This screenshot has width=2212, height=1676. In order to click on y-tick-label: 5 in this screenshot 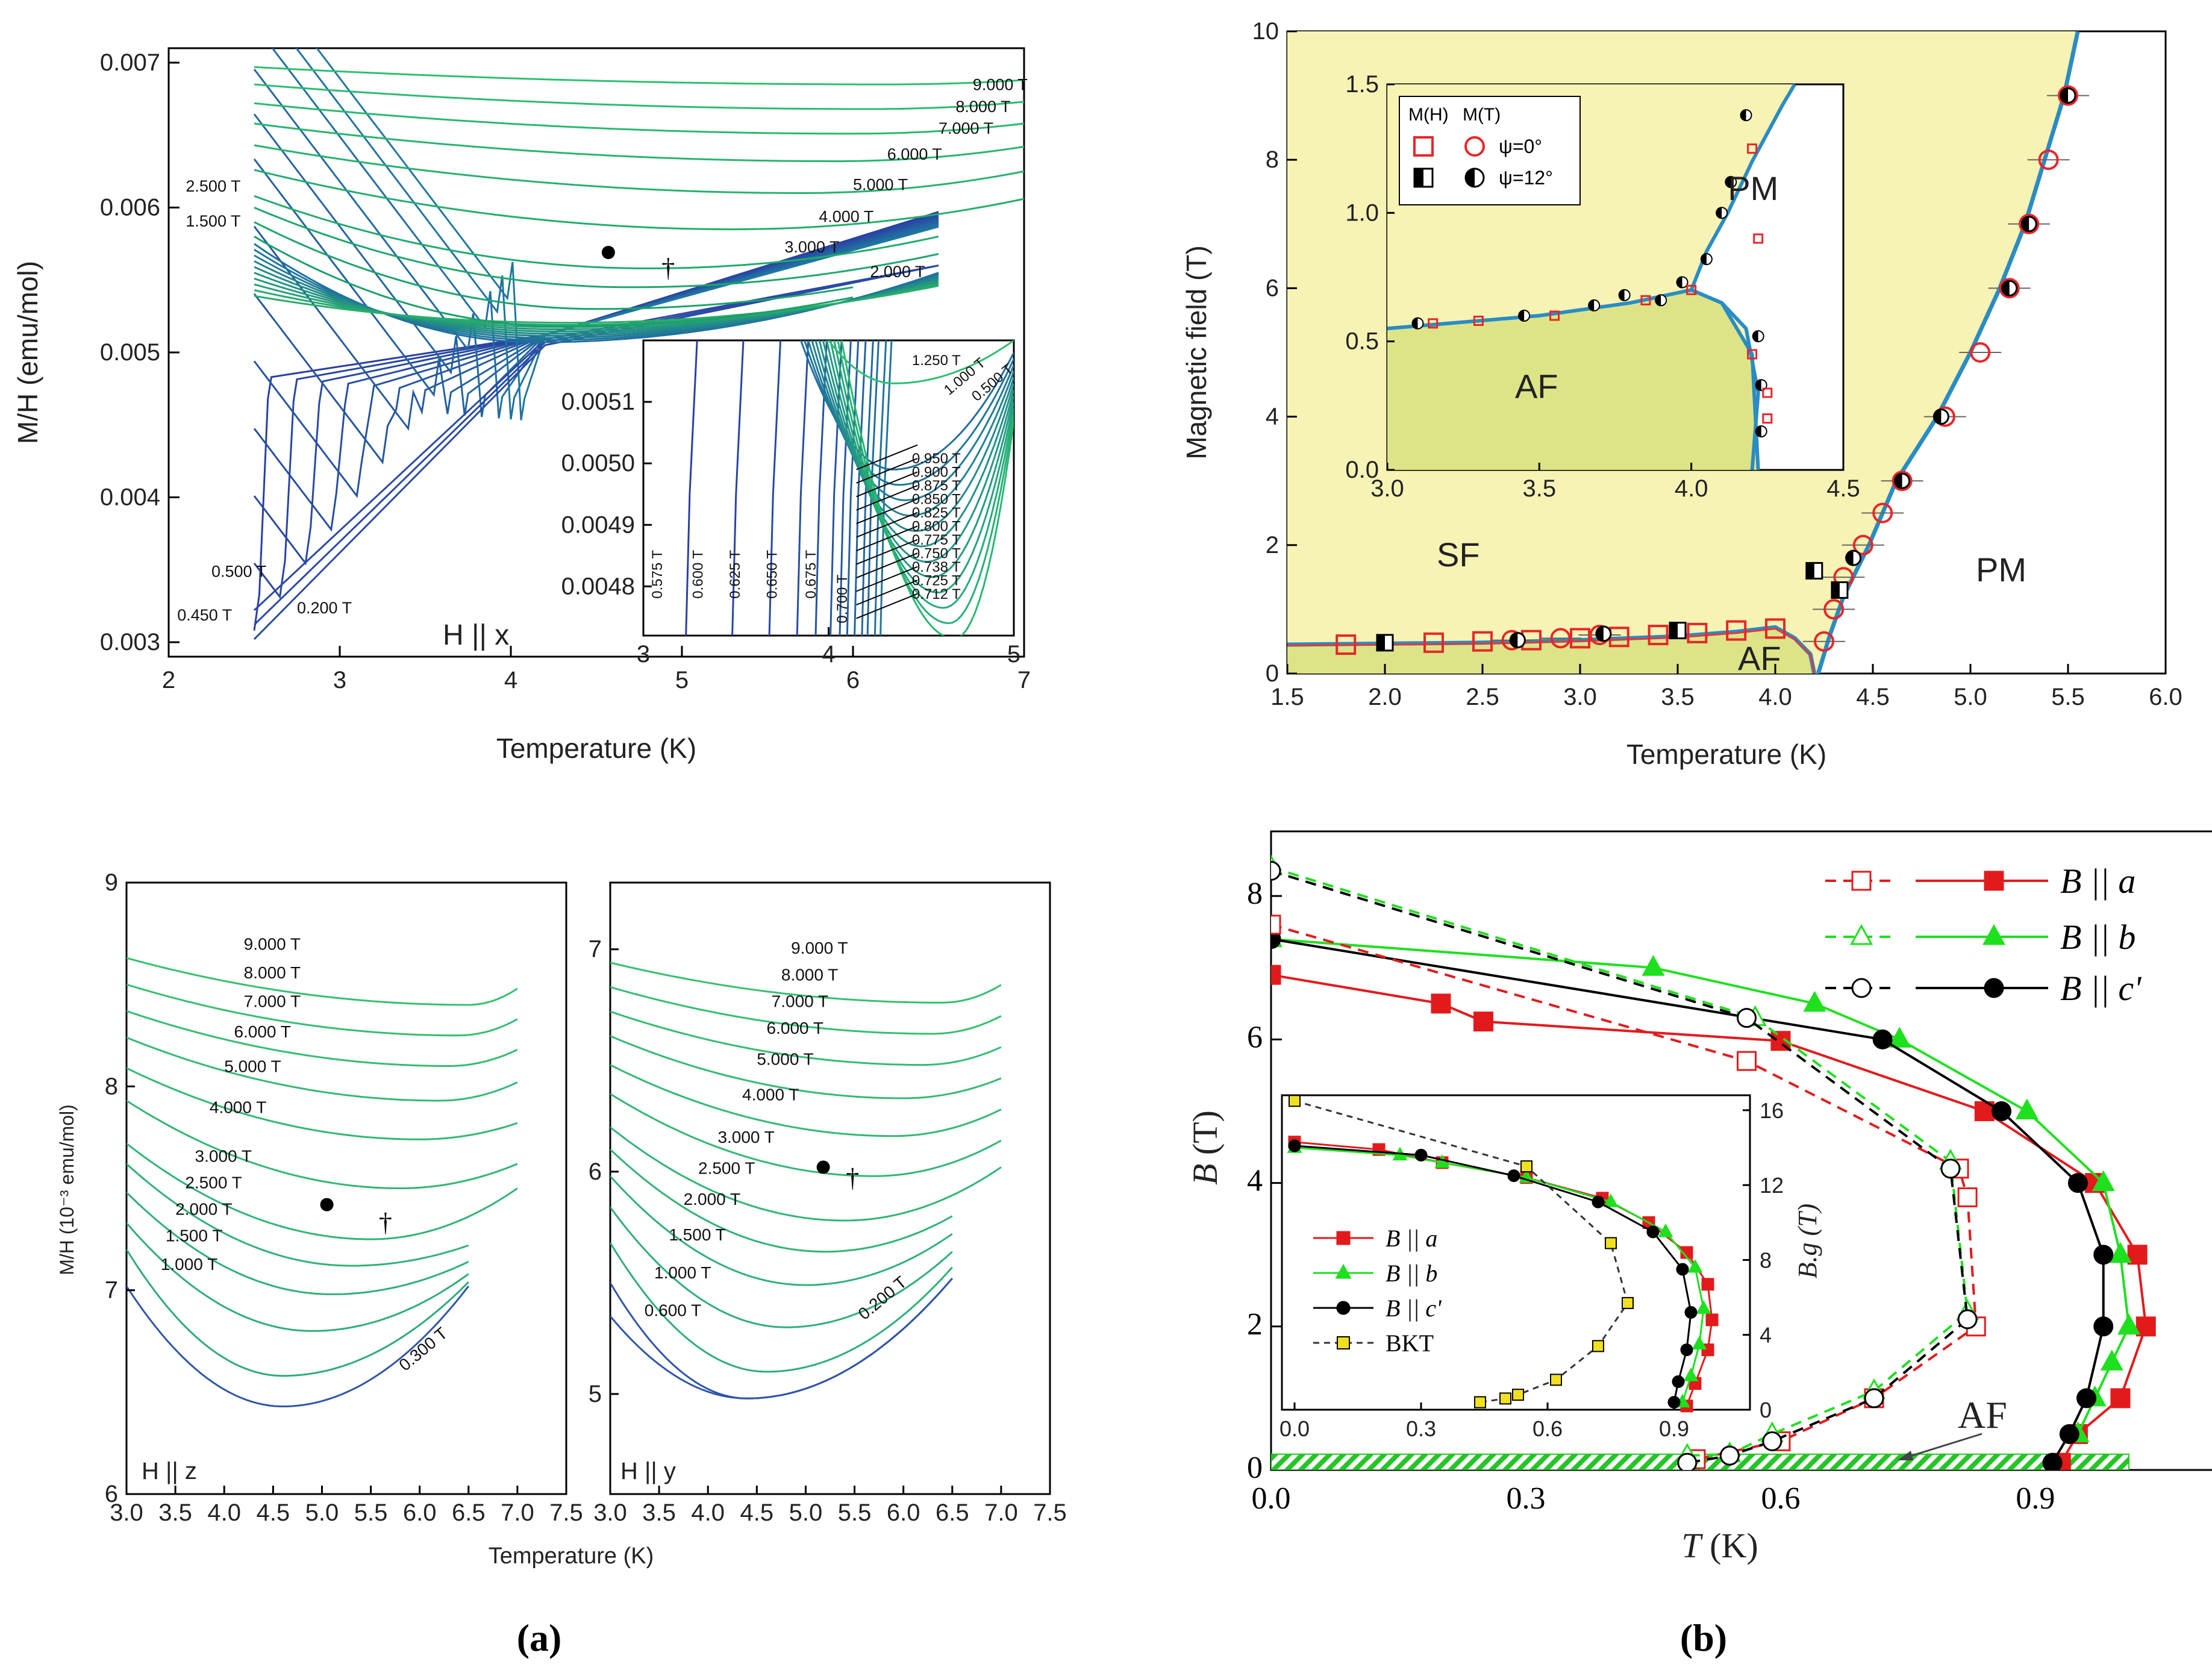, I will do `click(595, 1394)`.